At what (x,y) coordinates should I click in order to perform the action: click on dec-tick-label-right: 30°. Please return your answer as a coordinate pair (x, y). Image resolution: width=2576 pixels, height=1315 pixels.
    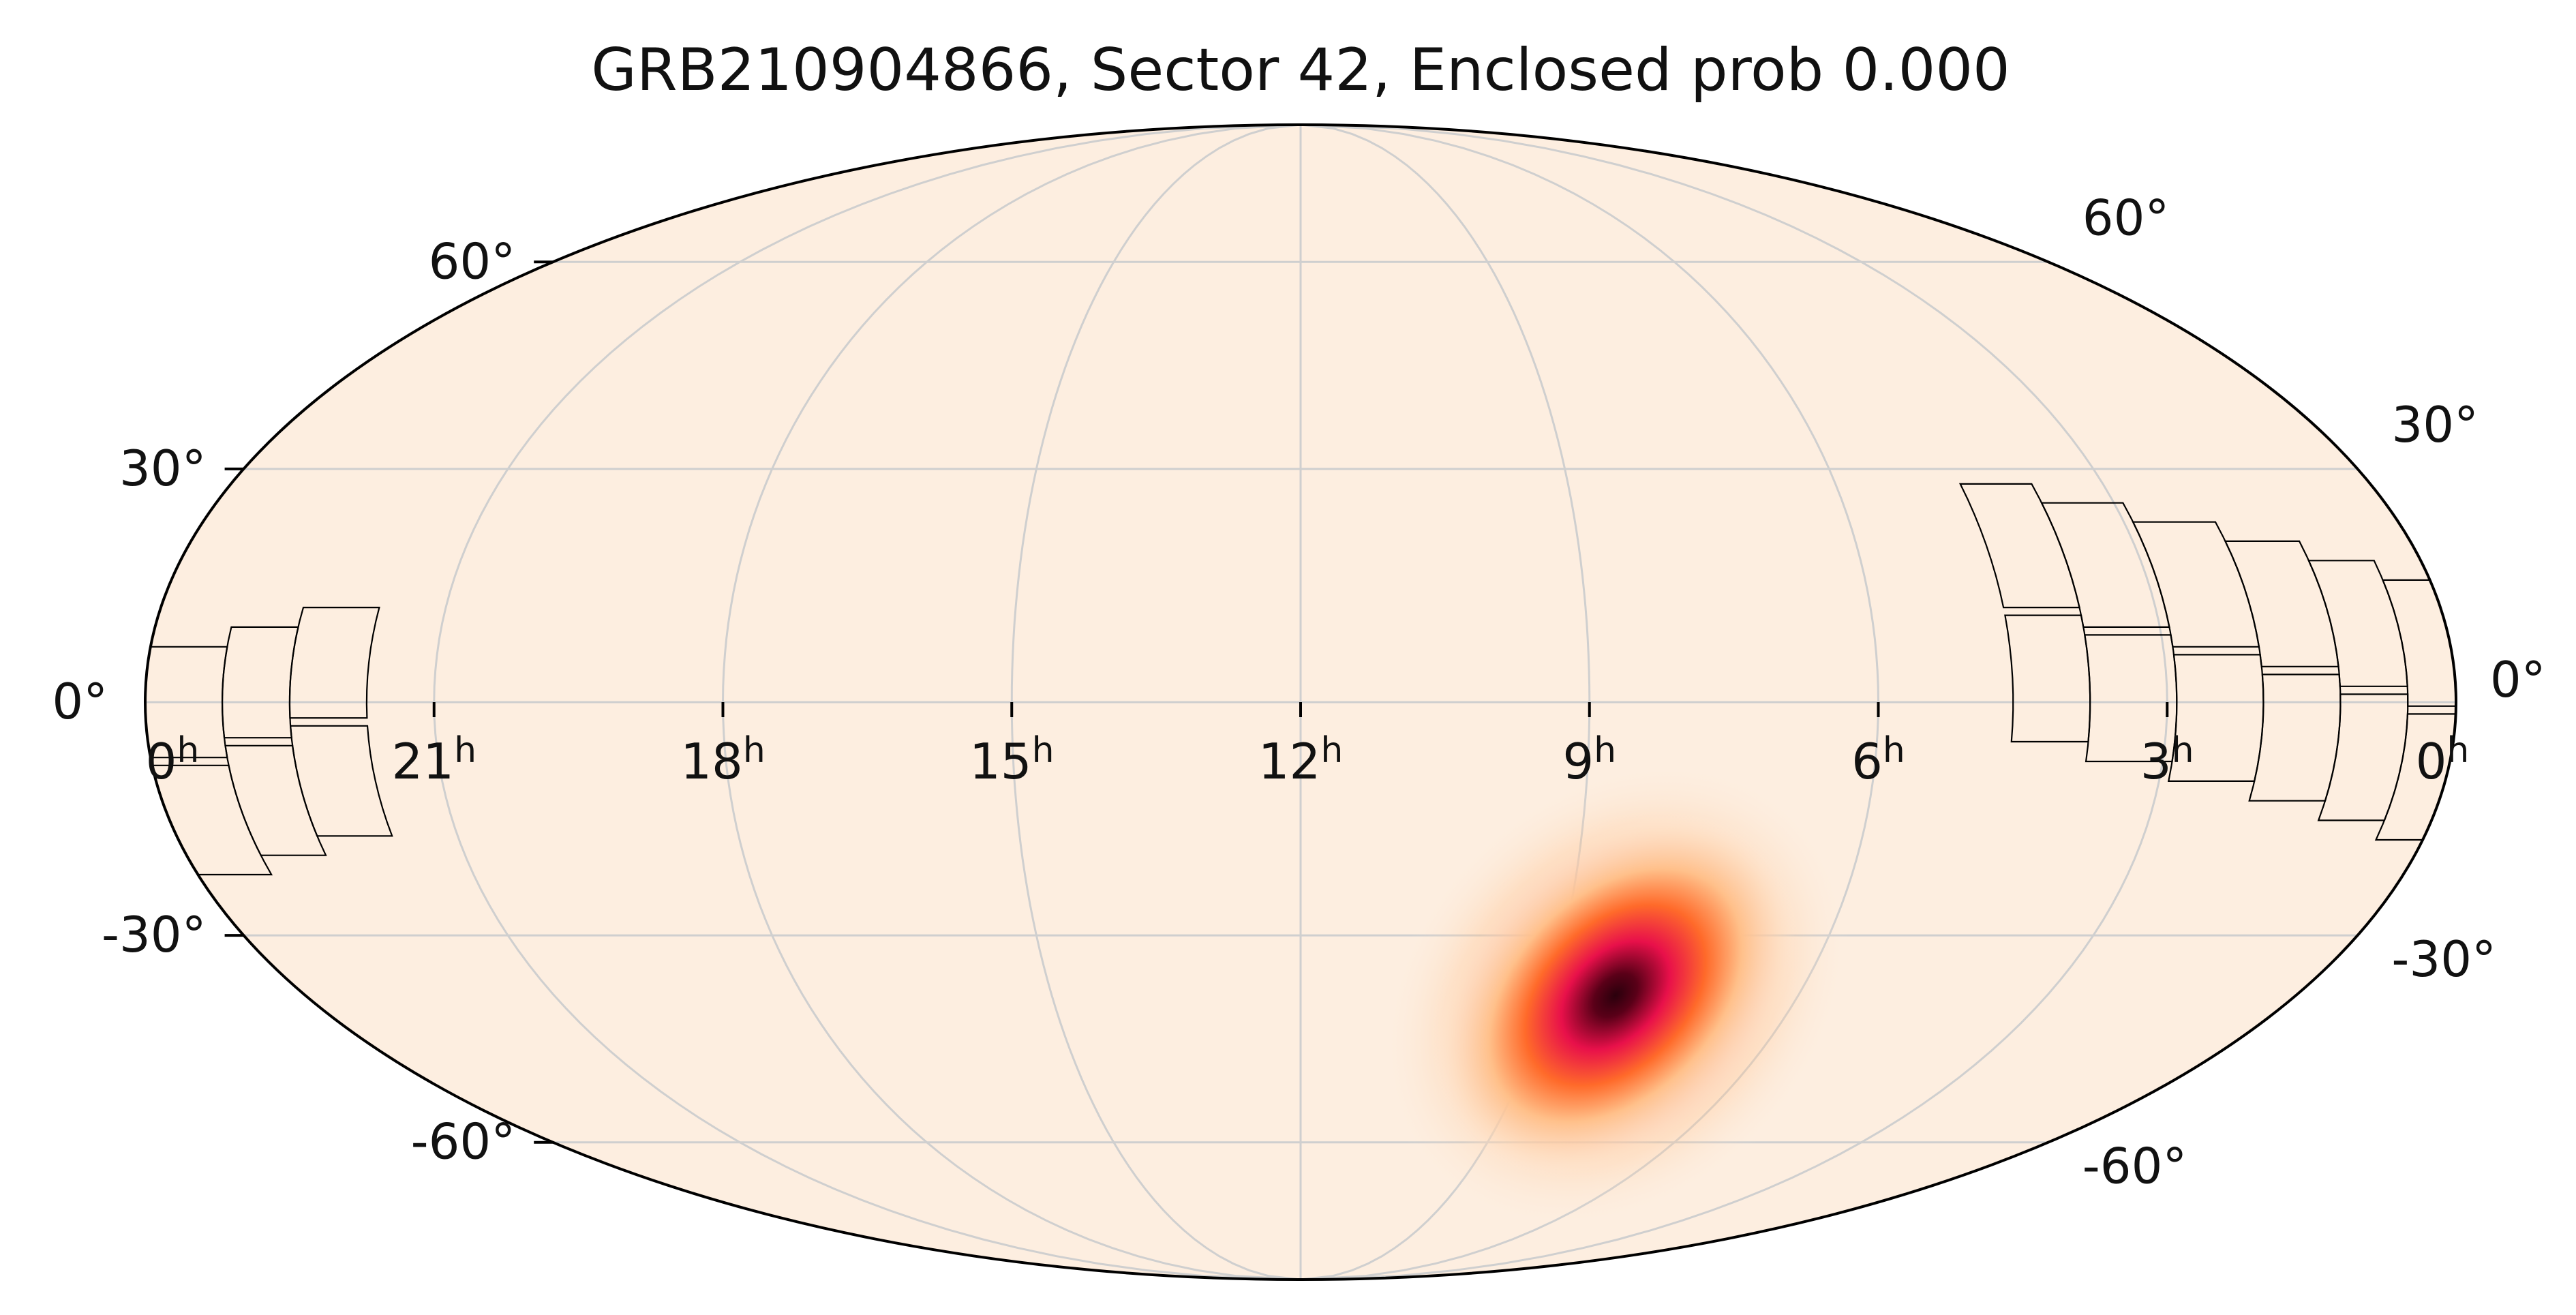
    Looking at the image, I should click on (2435, 424).